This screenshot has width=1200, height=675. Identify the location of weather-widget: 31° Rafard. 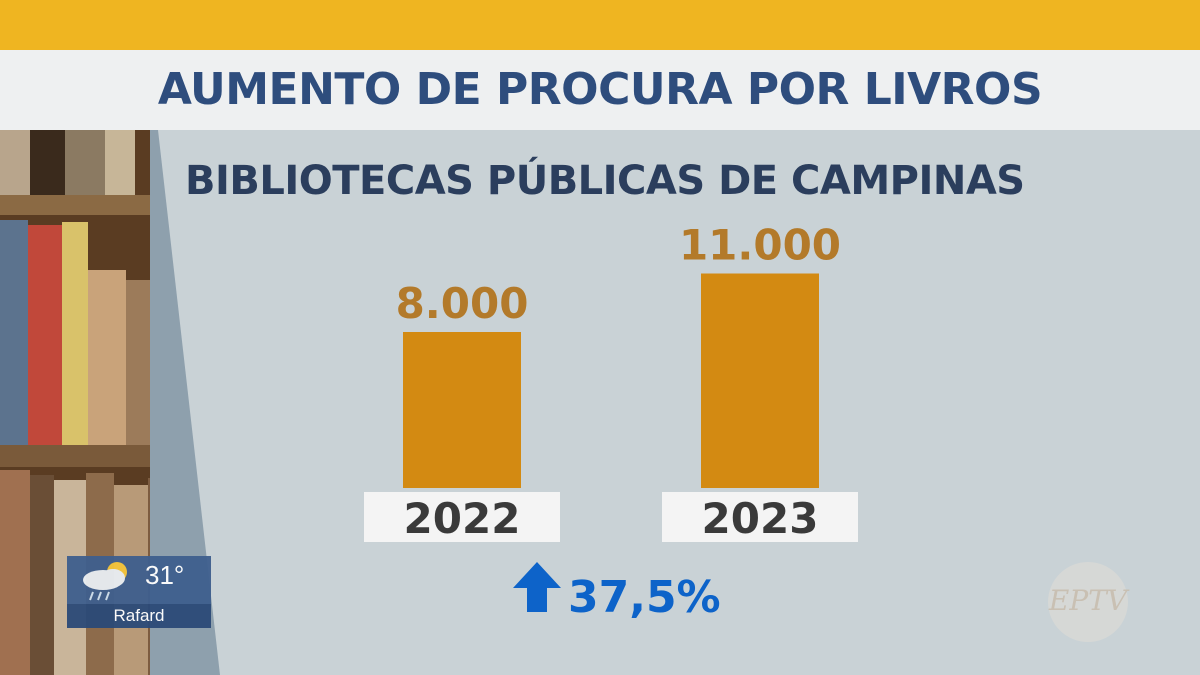
(139, 592).